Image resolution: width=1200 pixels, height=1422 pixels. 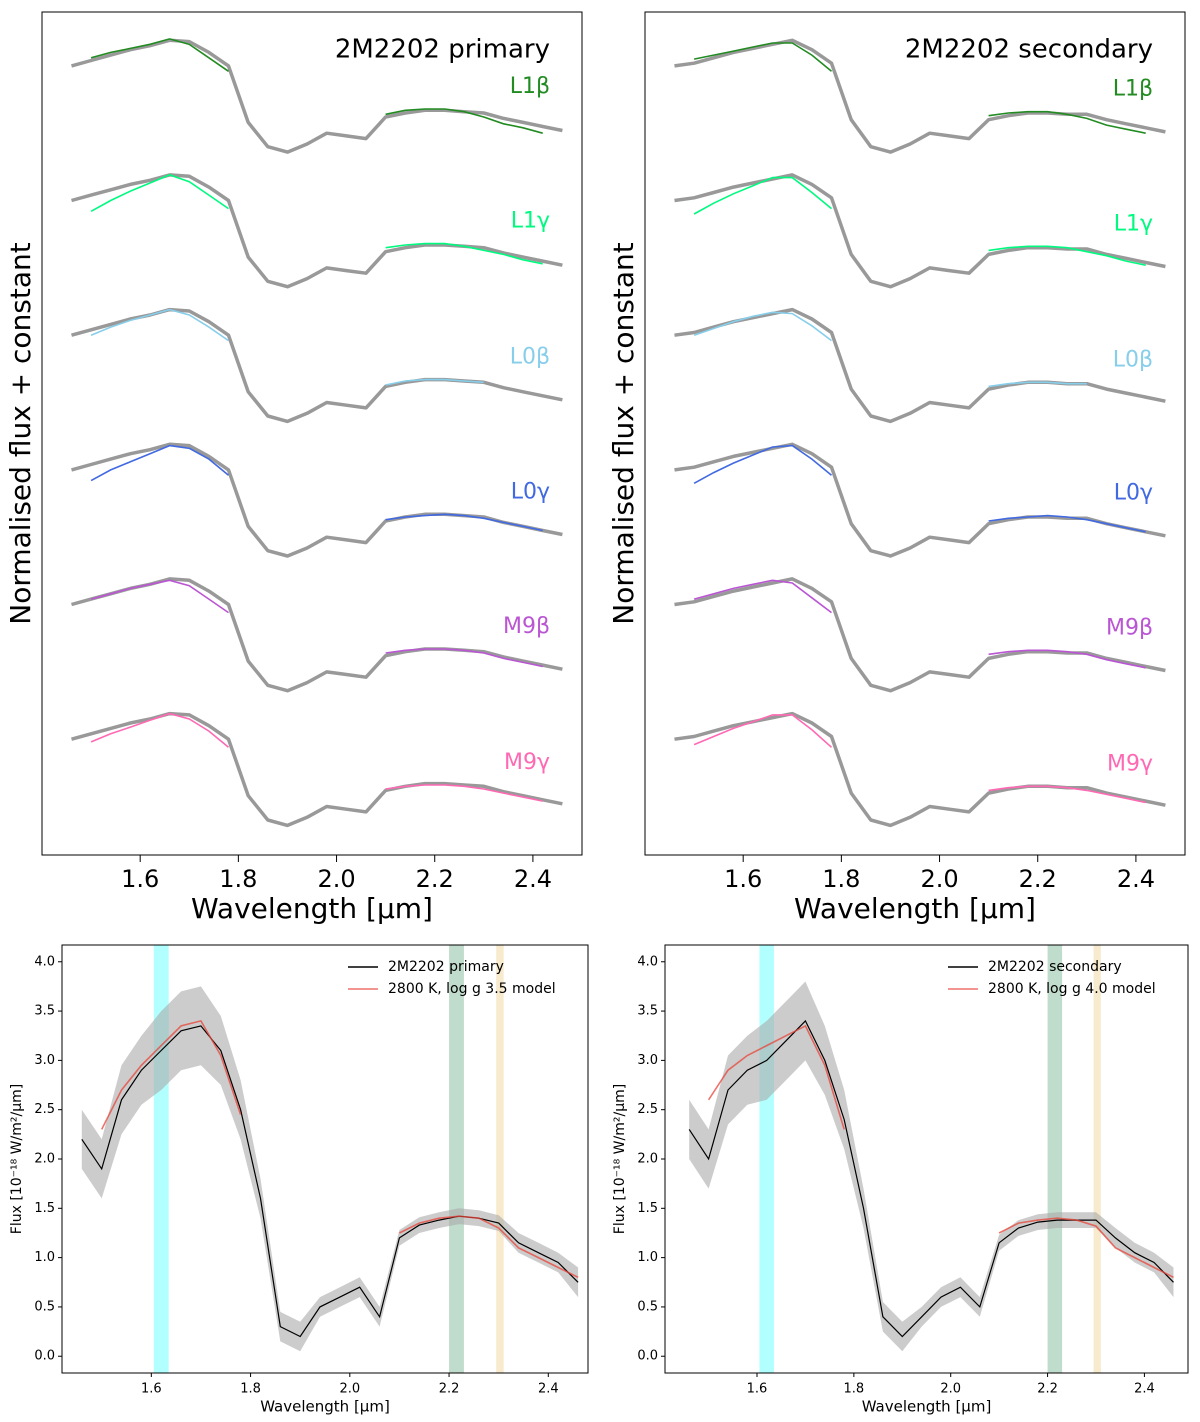 I want to click on y-tick-label: 2.0, so click(x=647, y=1159).